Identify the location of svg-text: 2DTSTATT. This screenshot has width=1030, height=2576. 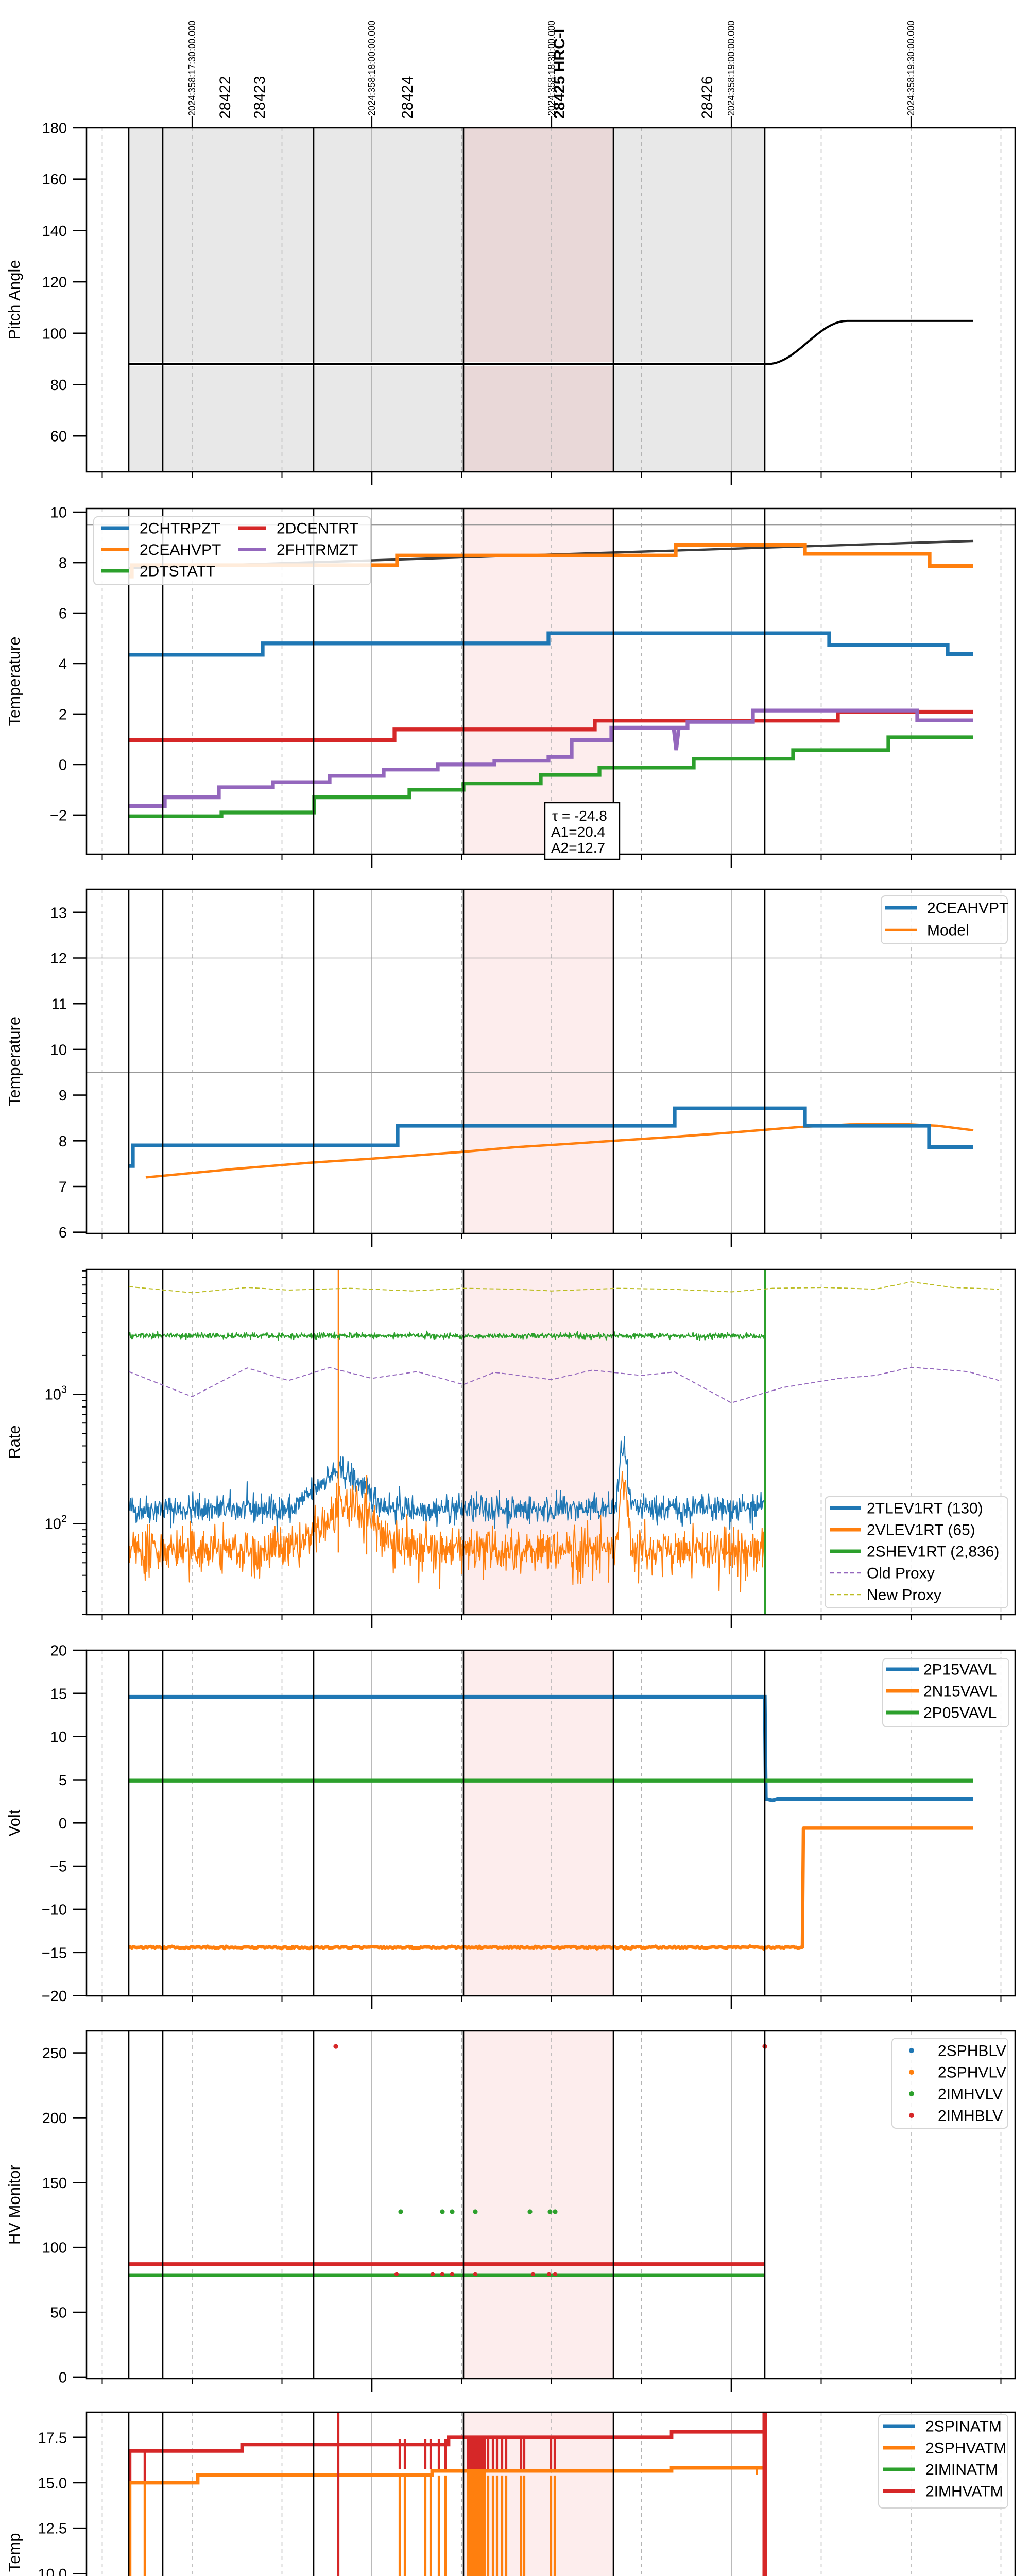
(177, 571).